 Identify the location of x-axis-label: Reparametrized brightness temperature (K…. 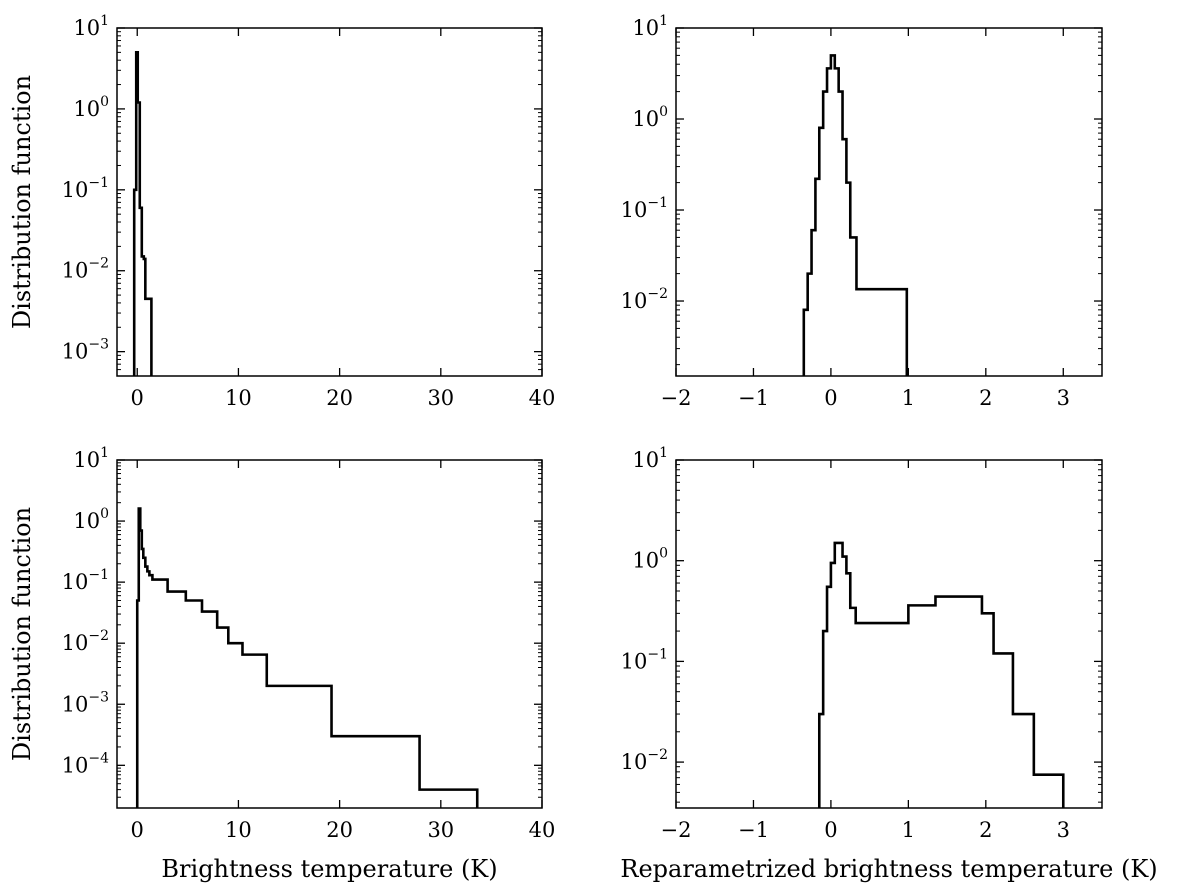
(888, 869).